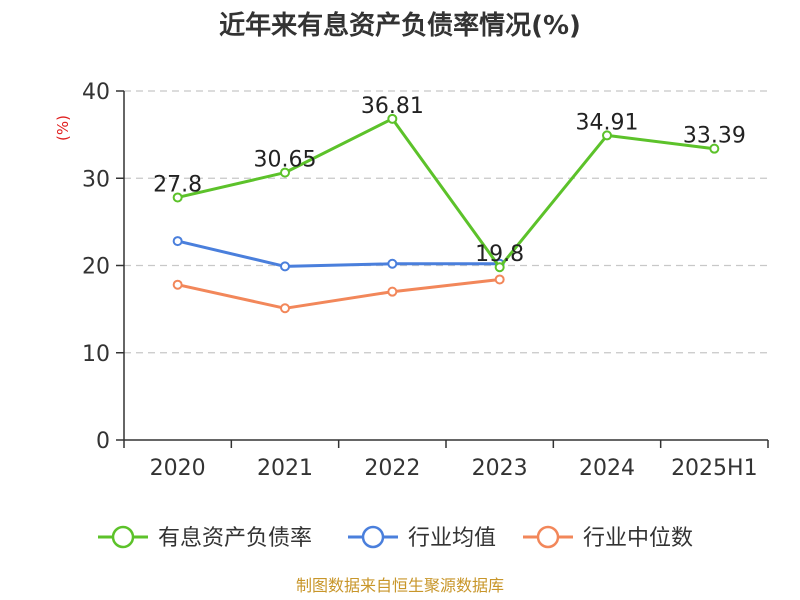 The width and height of the screenshot is (800, 600). I want to click on source-note: 制图数据来自恒生聚源数据库, so click(400, 585).